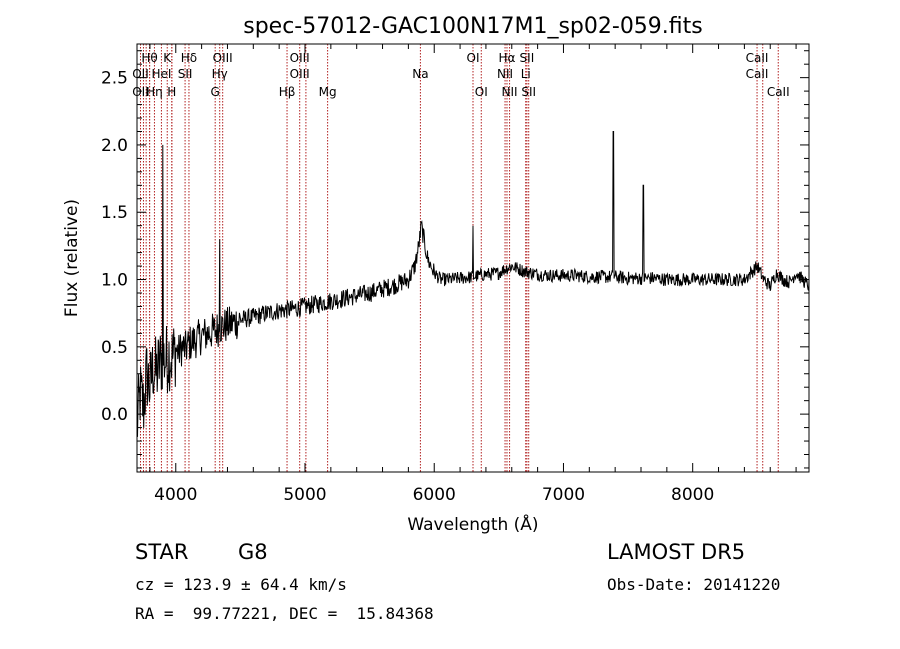 The height and width of the screenshot is (649, 900). I want to click on x-tick-label: 6000, so click(434, 495).